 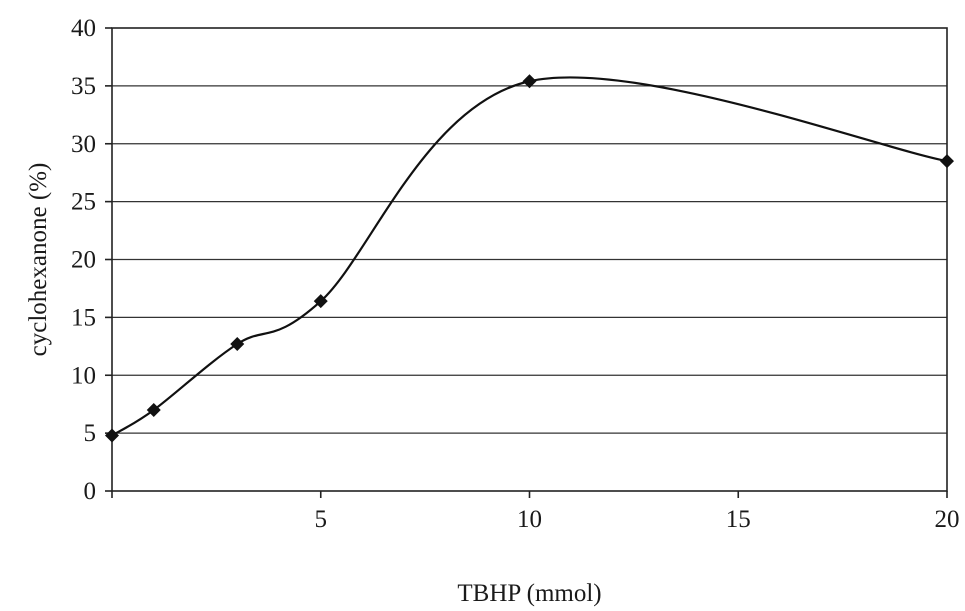 What do you see at coordinates (83, 202) in the screenshot?
I see `y-tick-label: 25` at bounding box center [83, 202].